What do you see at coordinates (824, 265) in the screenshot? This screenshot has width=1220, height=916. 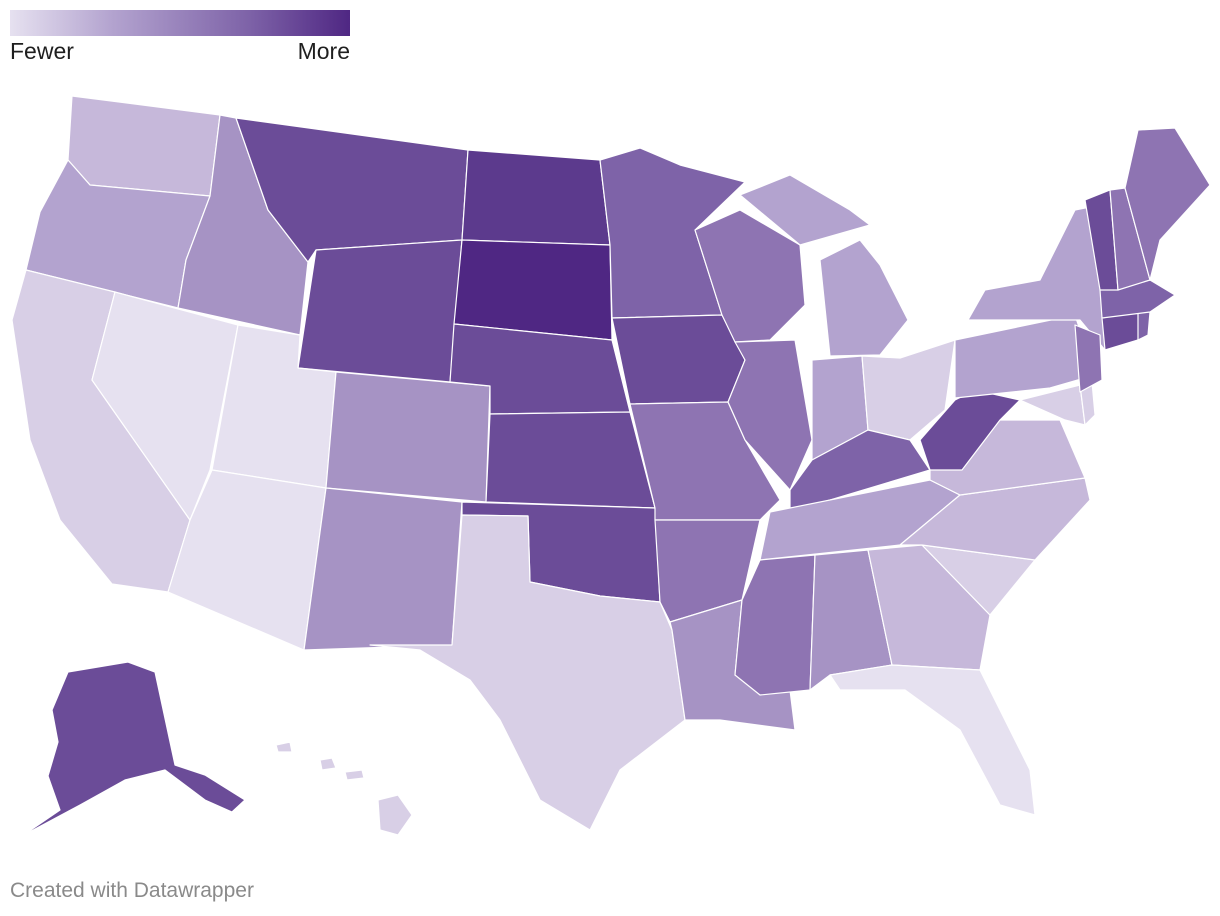 I see `state-michigan` at bounding box center [824, 265].